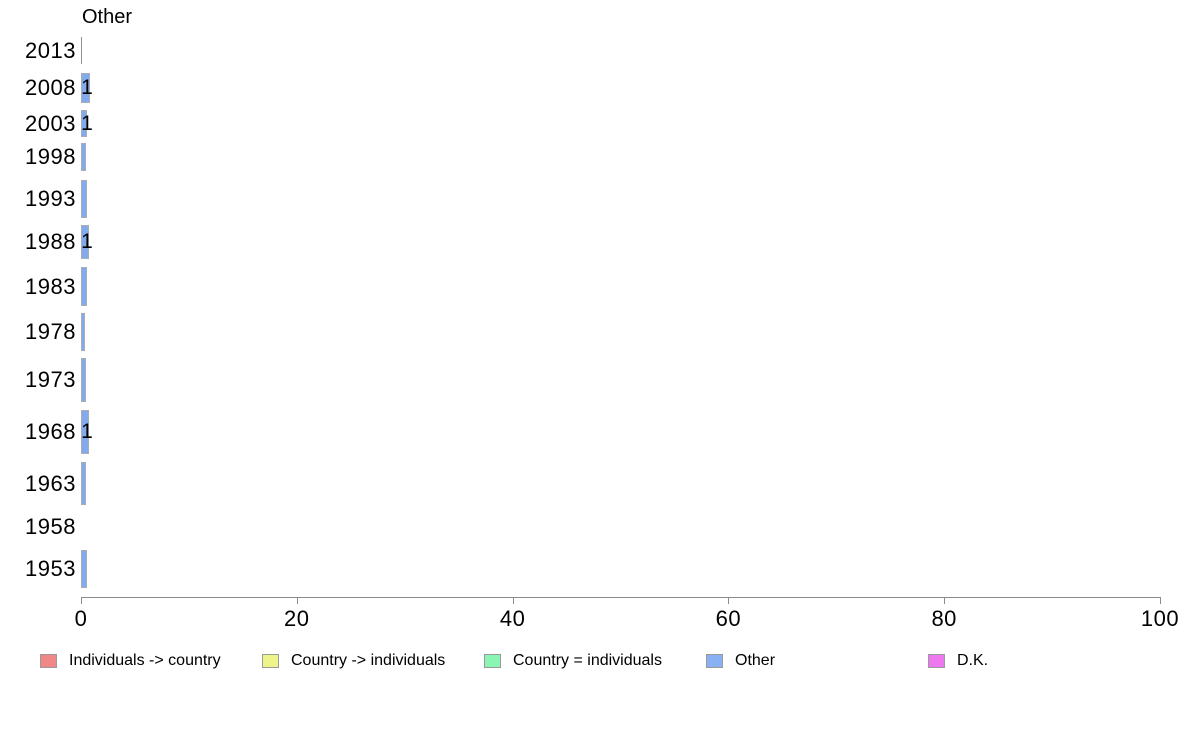 The image size is (1188, 736). What do you see at coordinates (1160, 618) in the screenshot?
I see `x-tick-label: 100` at bounding box center [1160, 618].